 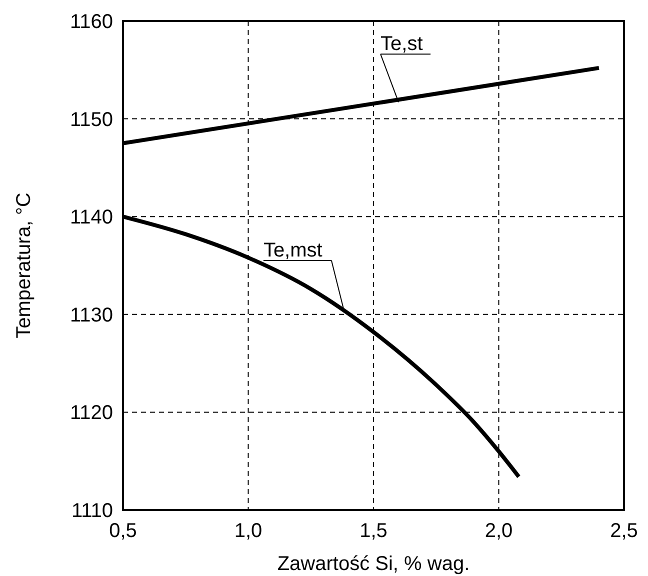 What do you see at coordinates (24, 265) in the screenshot?
I see `y-axis-title: Temperatura, °C` at bounding box center [24, 265].